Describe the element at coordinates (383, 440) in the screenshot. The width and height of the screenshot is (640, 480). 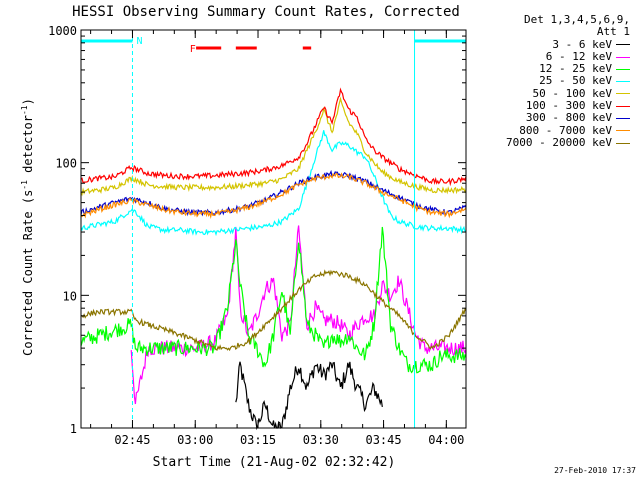
I see `x-tick-label-4: 03:45` at that location.